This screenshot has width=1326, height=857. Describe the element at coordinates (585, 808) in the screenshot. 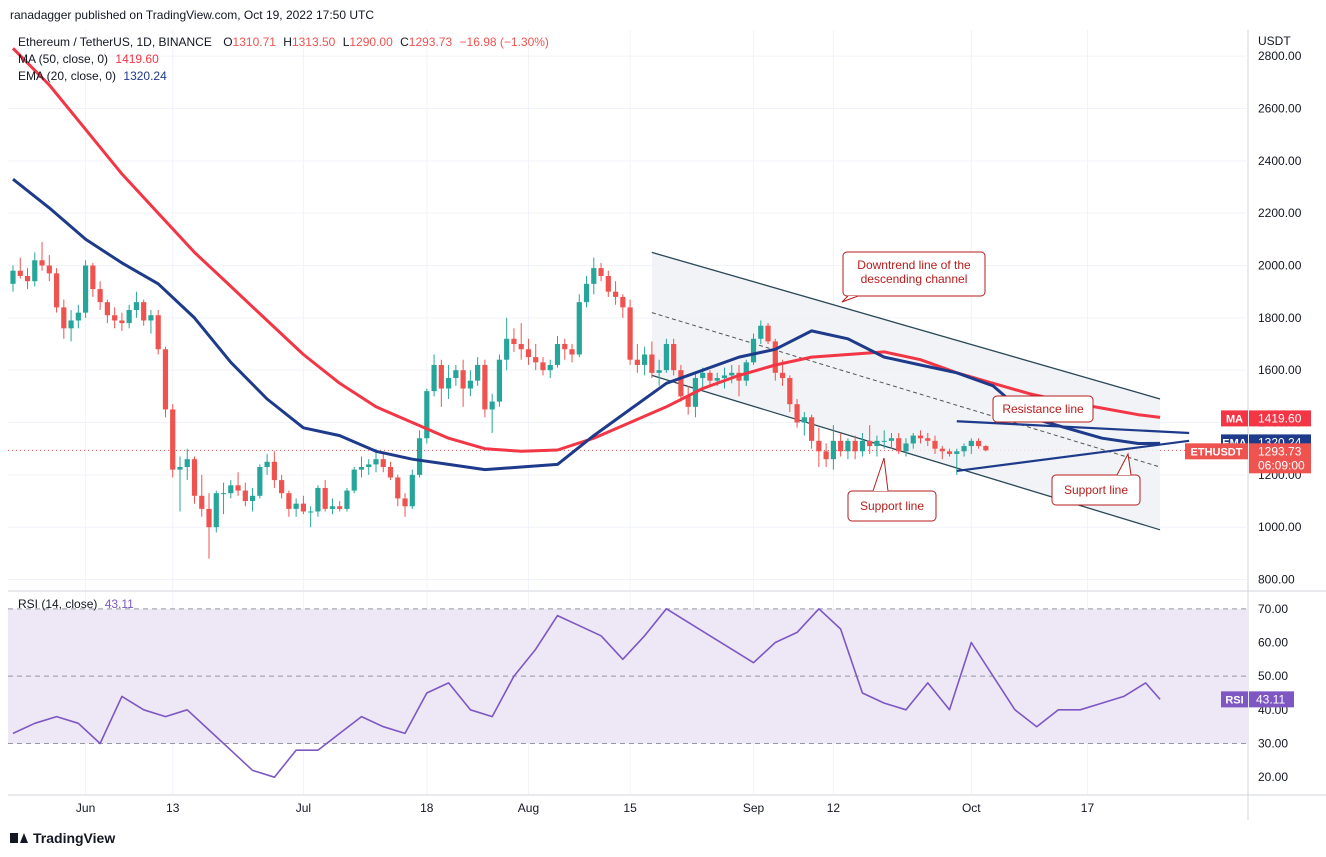

I see `time-axis: Jun 13 Jul 18 Aug 15 Sep 12 Oct 17` at that location.